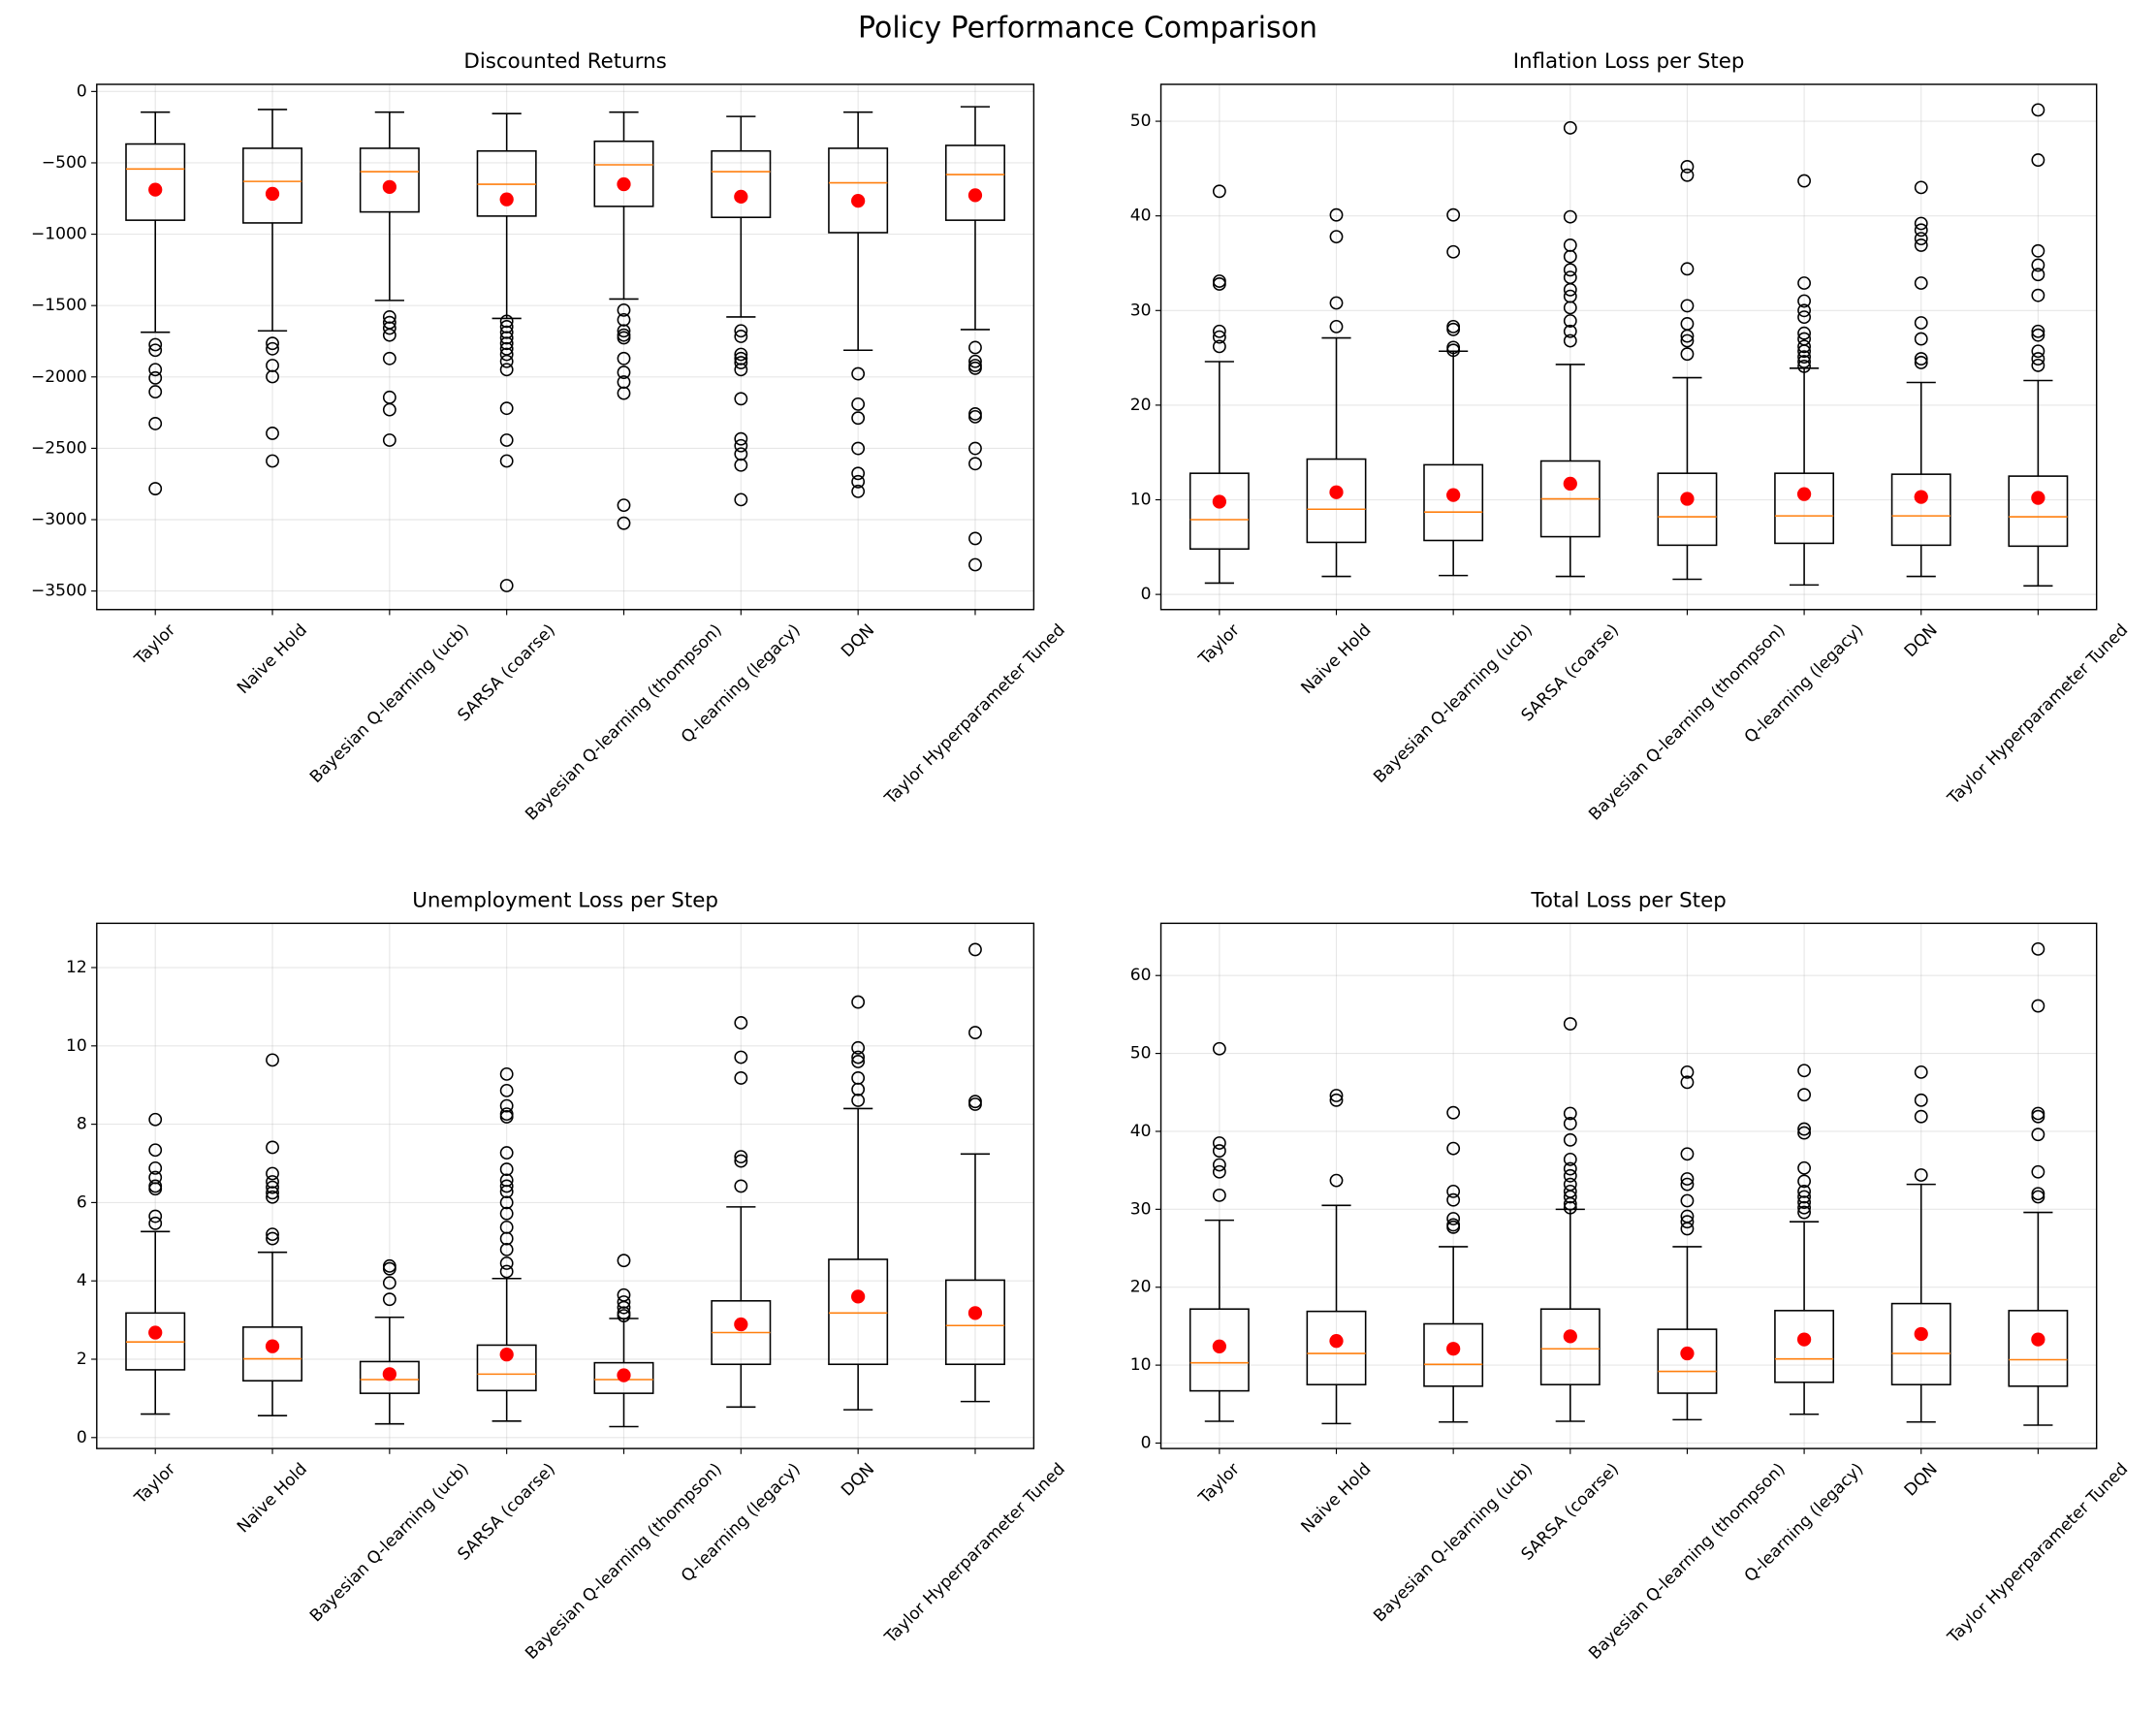 Image resolution: width=2156 pixels, height=1716 pixels. Describe the element at coordinates (1141, 1054) in the screenshot. I see `y-tick-label: 50` at that location.